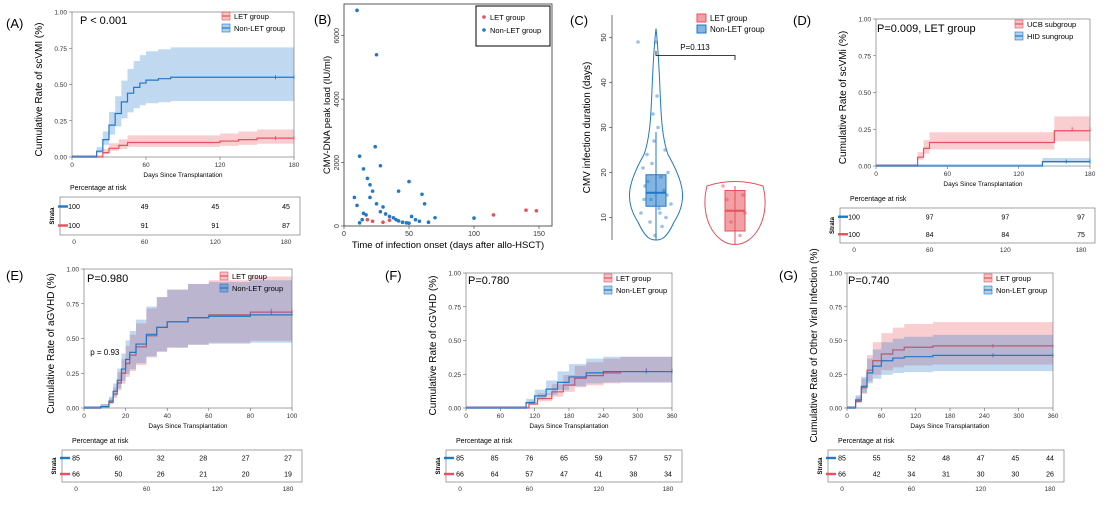 This screenshot has height=516, width=1109. What do you see at coordinates (60, 13) in the screenshot?
I see `y-tick-label: 1.00` at bounding box center [60, 13].